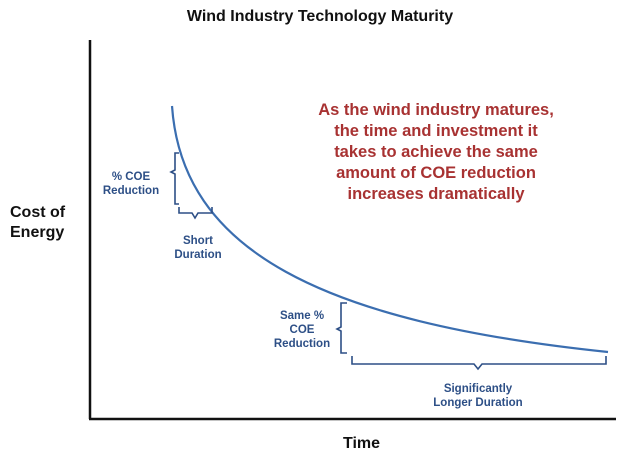  I want to click on y-axis-label-line-2: Energy, so click(37, 232).